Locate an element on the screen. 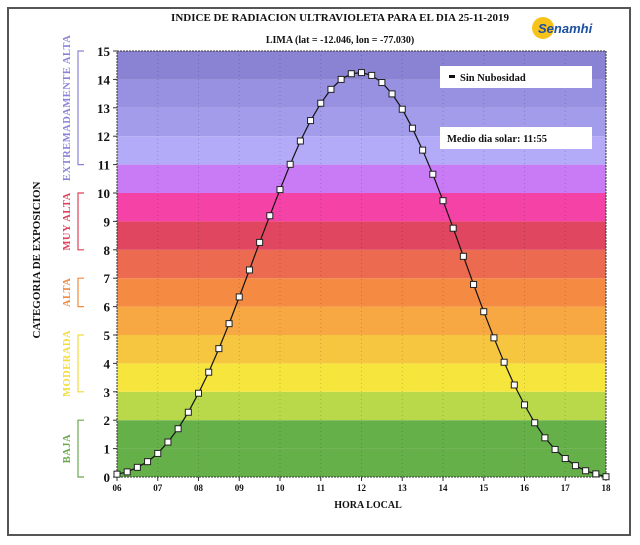 Image resolution: width=640 pixels, height=545 pixels. y-axis-label: CATEGORIA DE EXPOSICION is located at coordinates (37, 260).